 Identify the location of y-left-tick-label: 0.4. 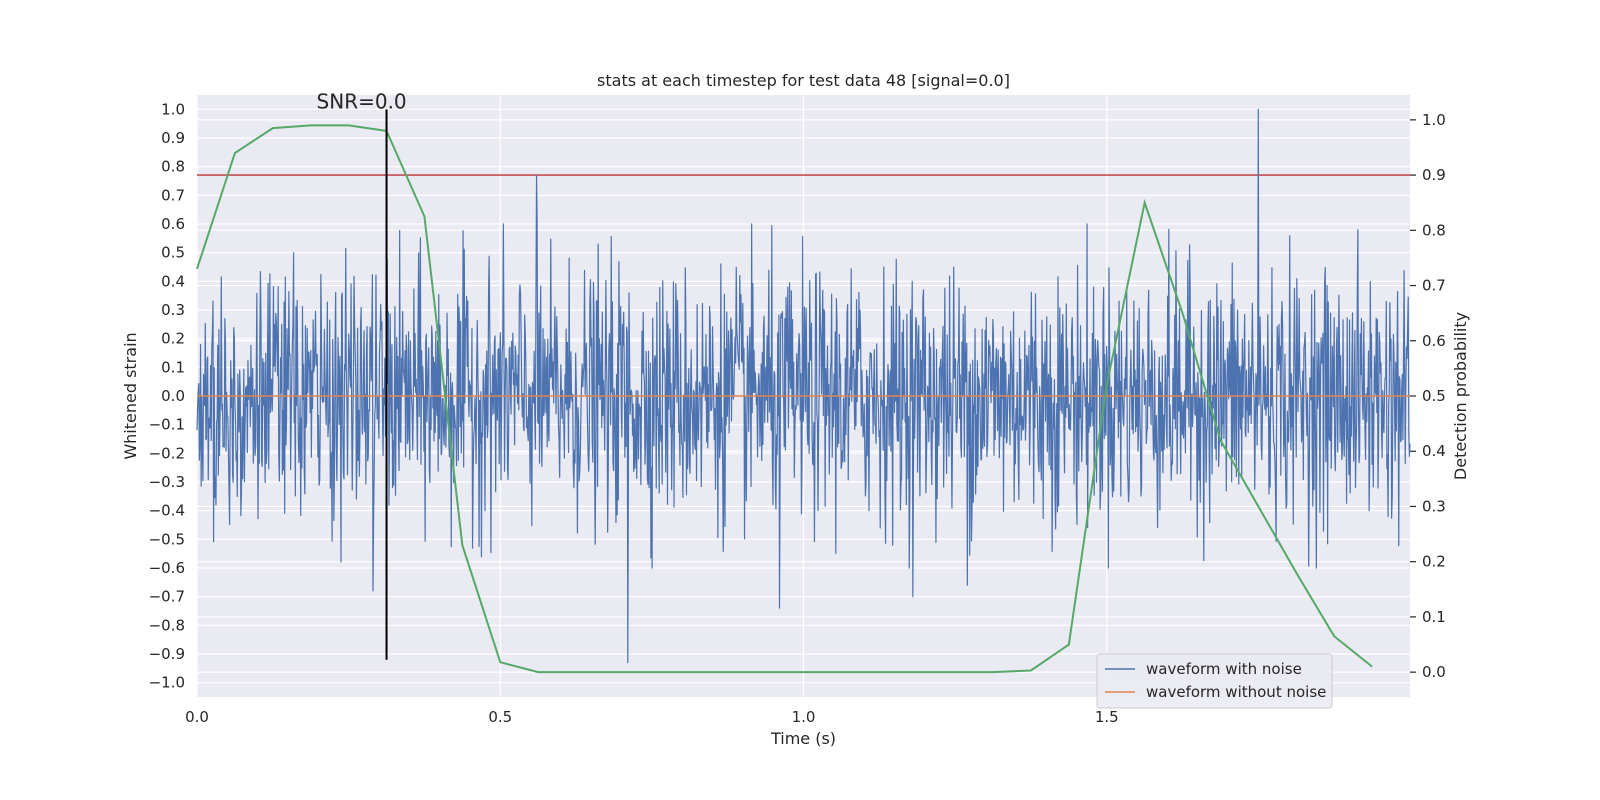
(173, 281).